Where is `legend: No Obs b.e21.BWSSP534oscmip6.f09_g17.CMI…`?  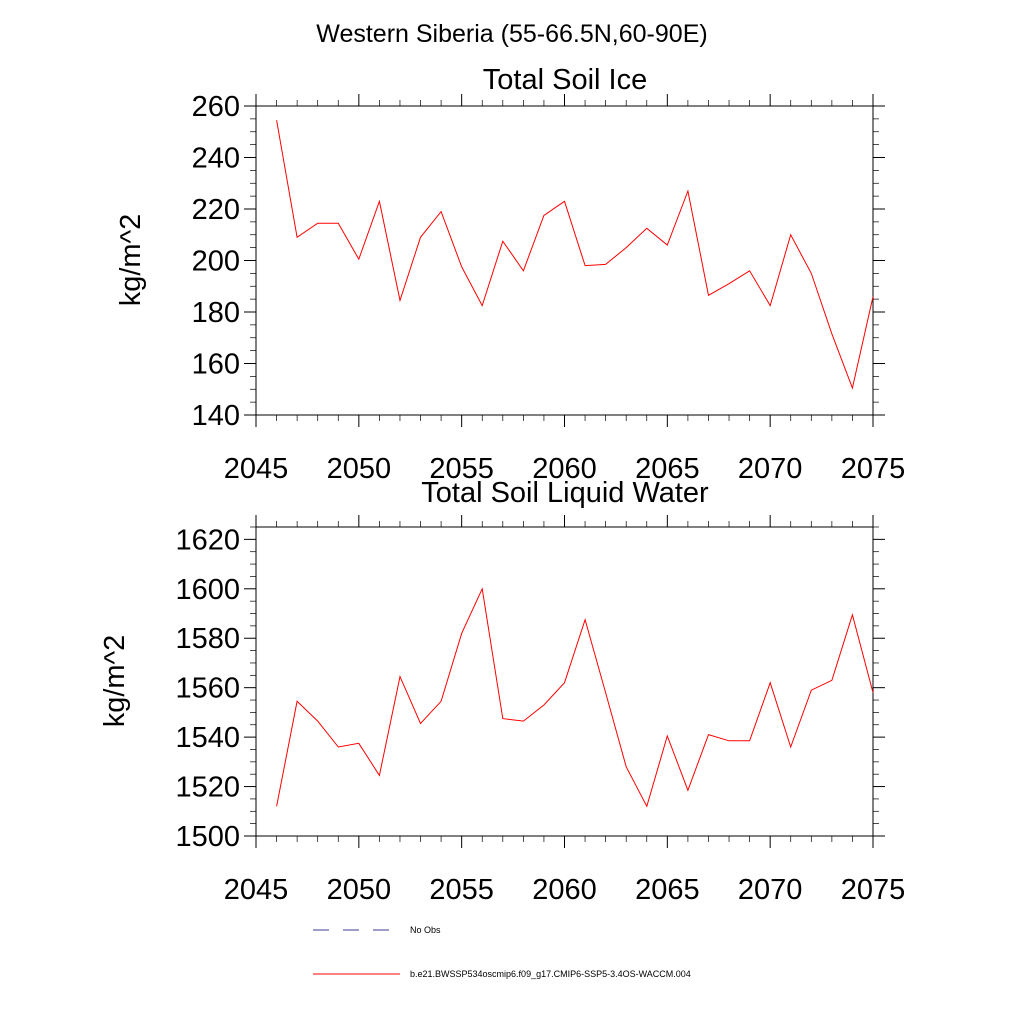
legend: No Obs b.e21.BWSSP534oscmip6.f09_g17.CMI… is located at coordinates (502, 952).